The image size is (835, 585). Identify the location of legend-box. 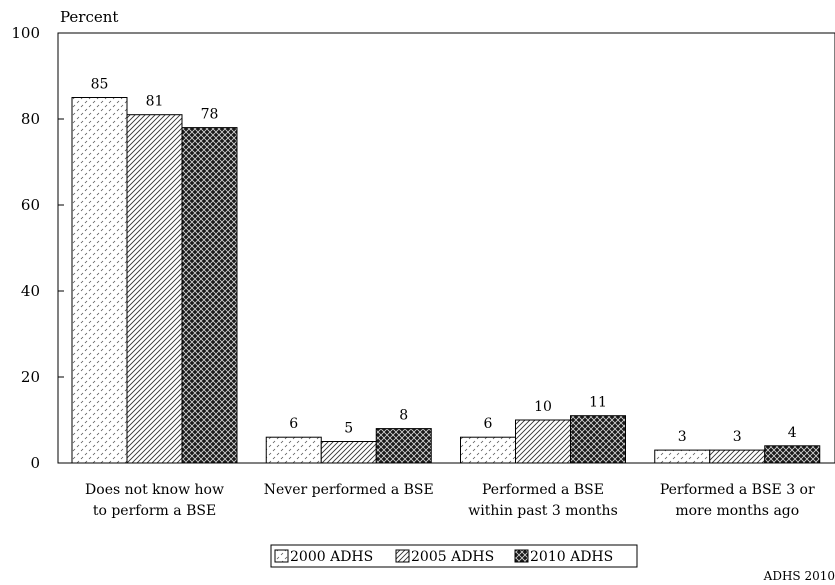
(454, 556).